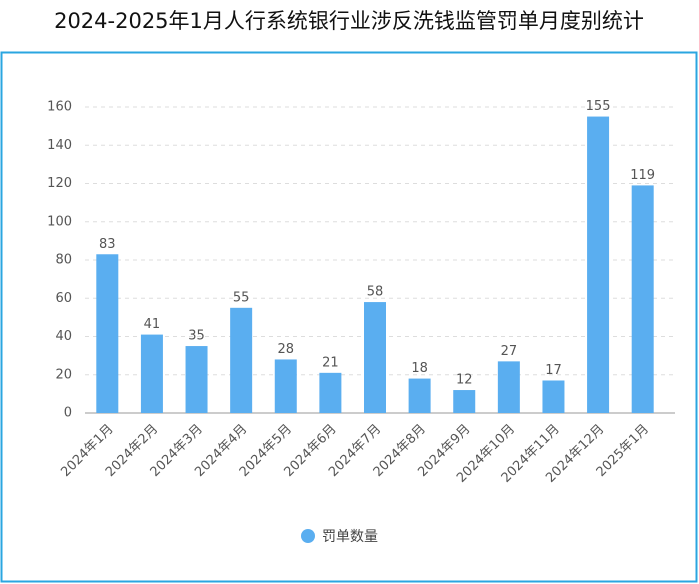  I want to click on y-tick-label: 100, so click(59, 221).